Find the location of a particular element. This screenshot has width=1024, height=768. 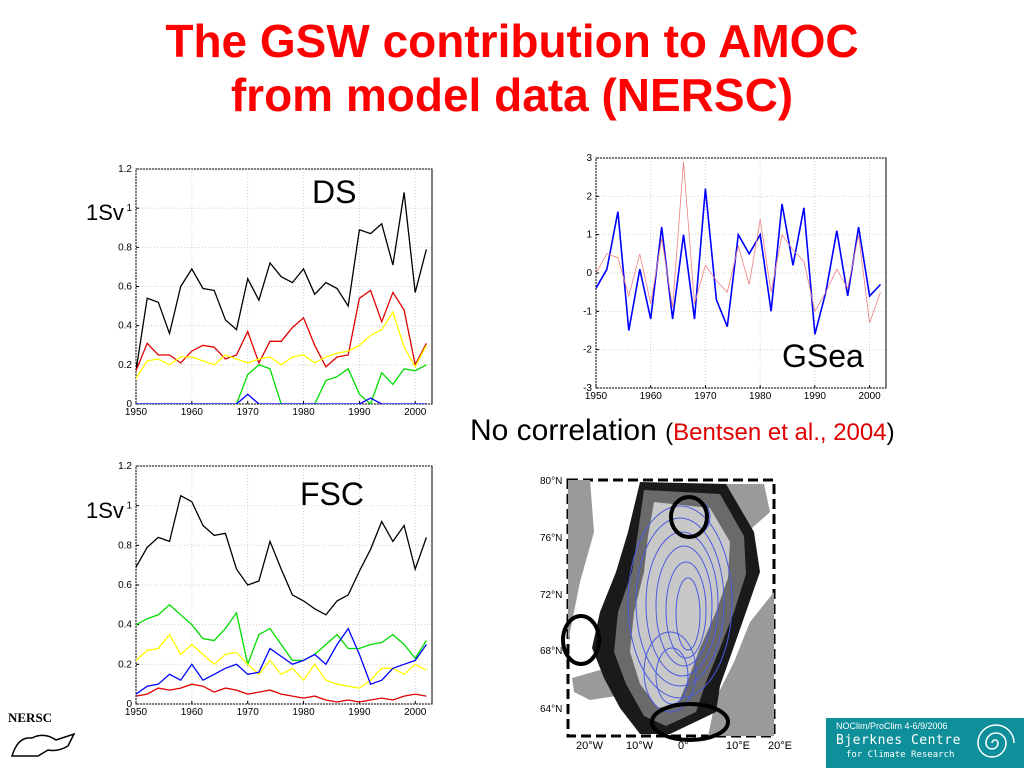

correlation-close-paren: ) is located at coordinates (890, 432).